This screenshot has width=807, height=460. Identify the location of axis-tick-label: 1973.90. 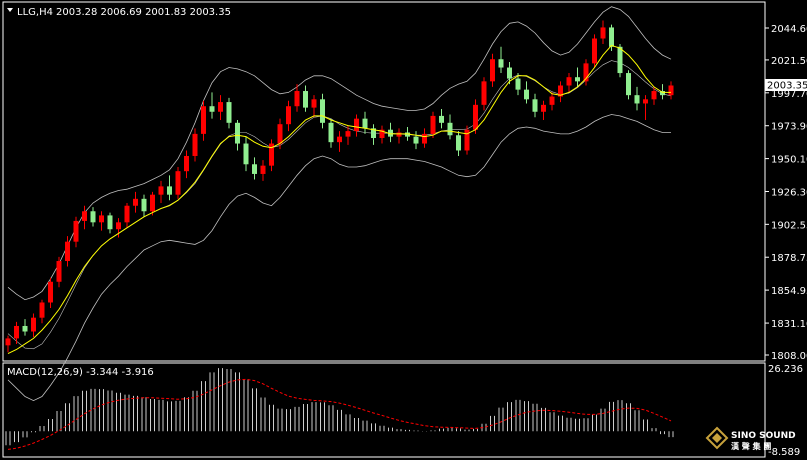
(789, 127).